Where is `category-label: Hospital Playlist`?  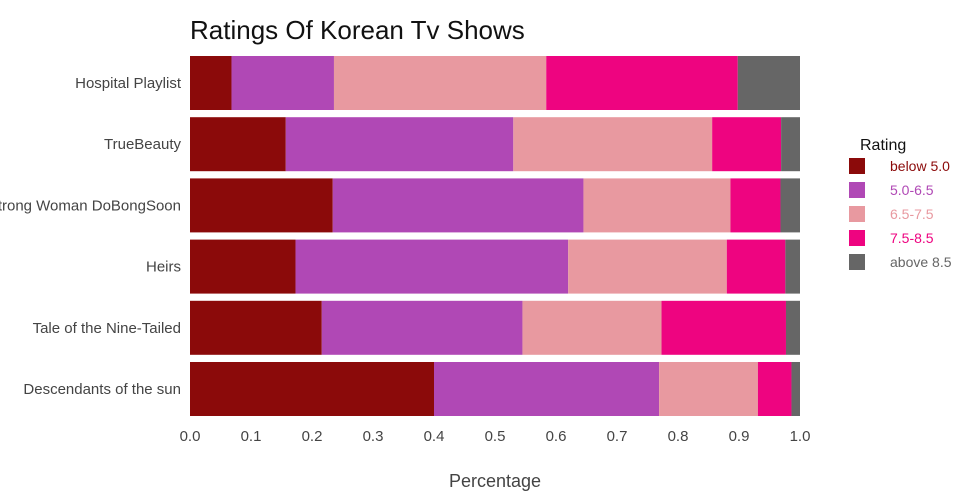 category-label: Hospital Playlist is located at coordinates (128, 83).